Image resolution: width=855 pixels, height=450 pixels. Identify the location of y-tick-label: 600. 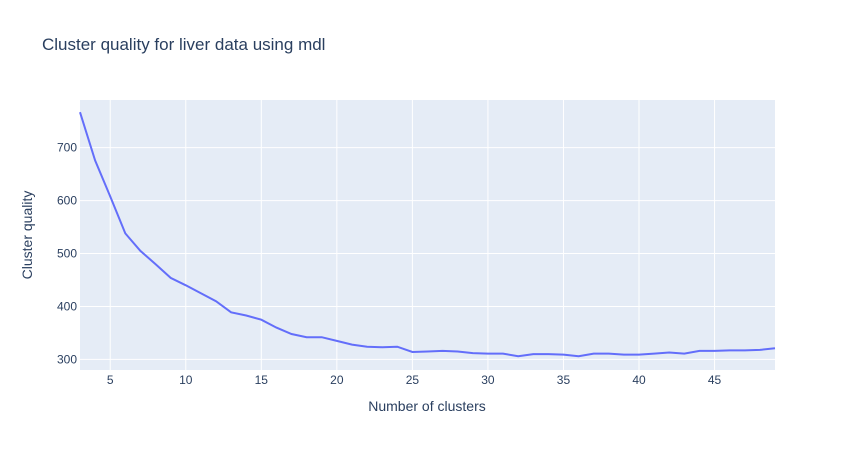
(67, 201).